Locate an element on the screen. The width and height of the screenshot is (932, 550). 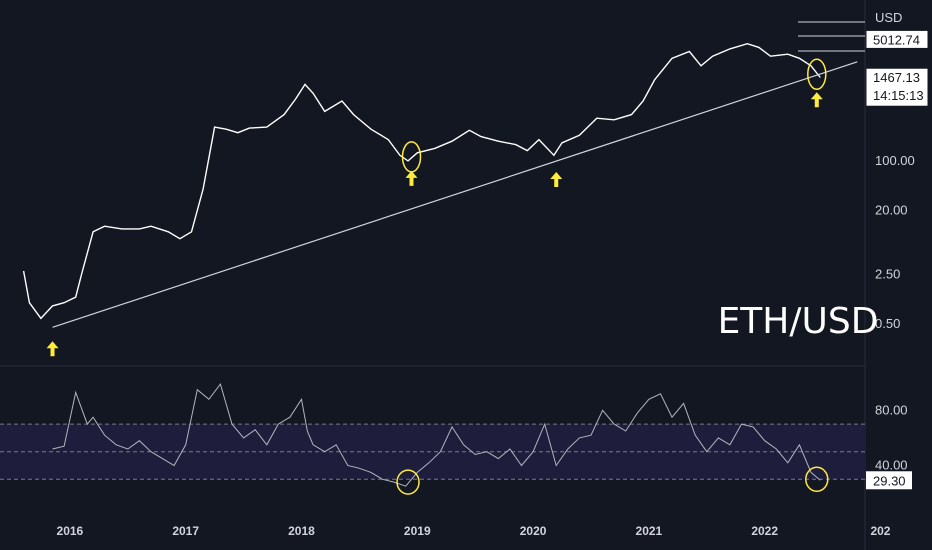
price-axis-tick: 0.50 is located at coordinates (887, 323).